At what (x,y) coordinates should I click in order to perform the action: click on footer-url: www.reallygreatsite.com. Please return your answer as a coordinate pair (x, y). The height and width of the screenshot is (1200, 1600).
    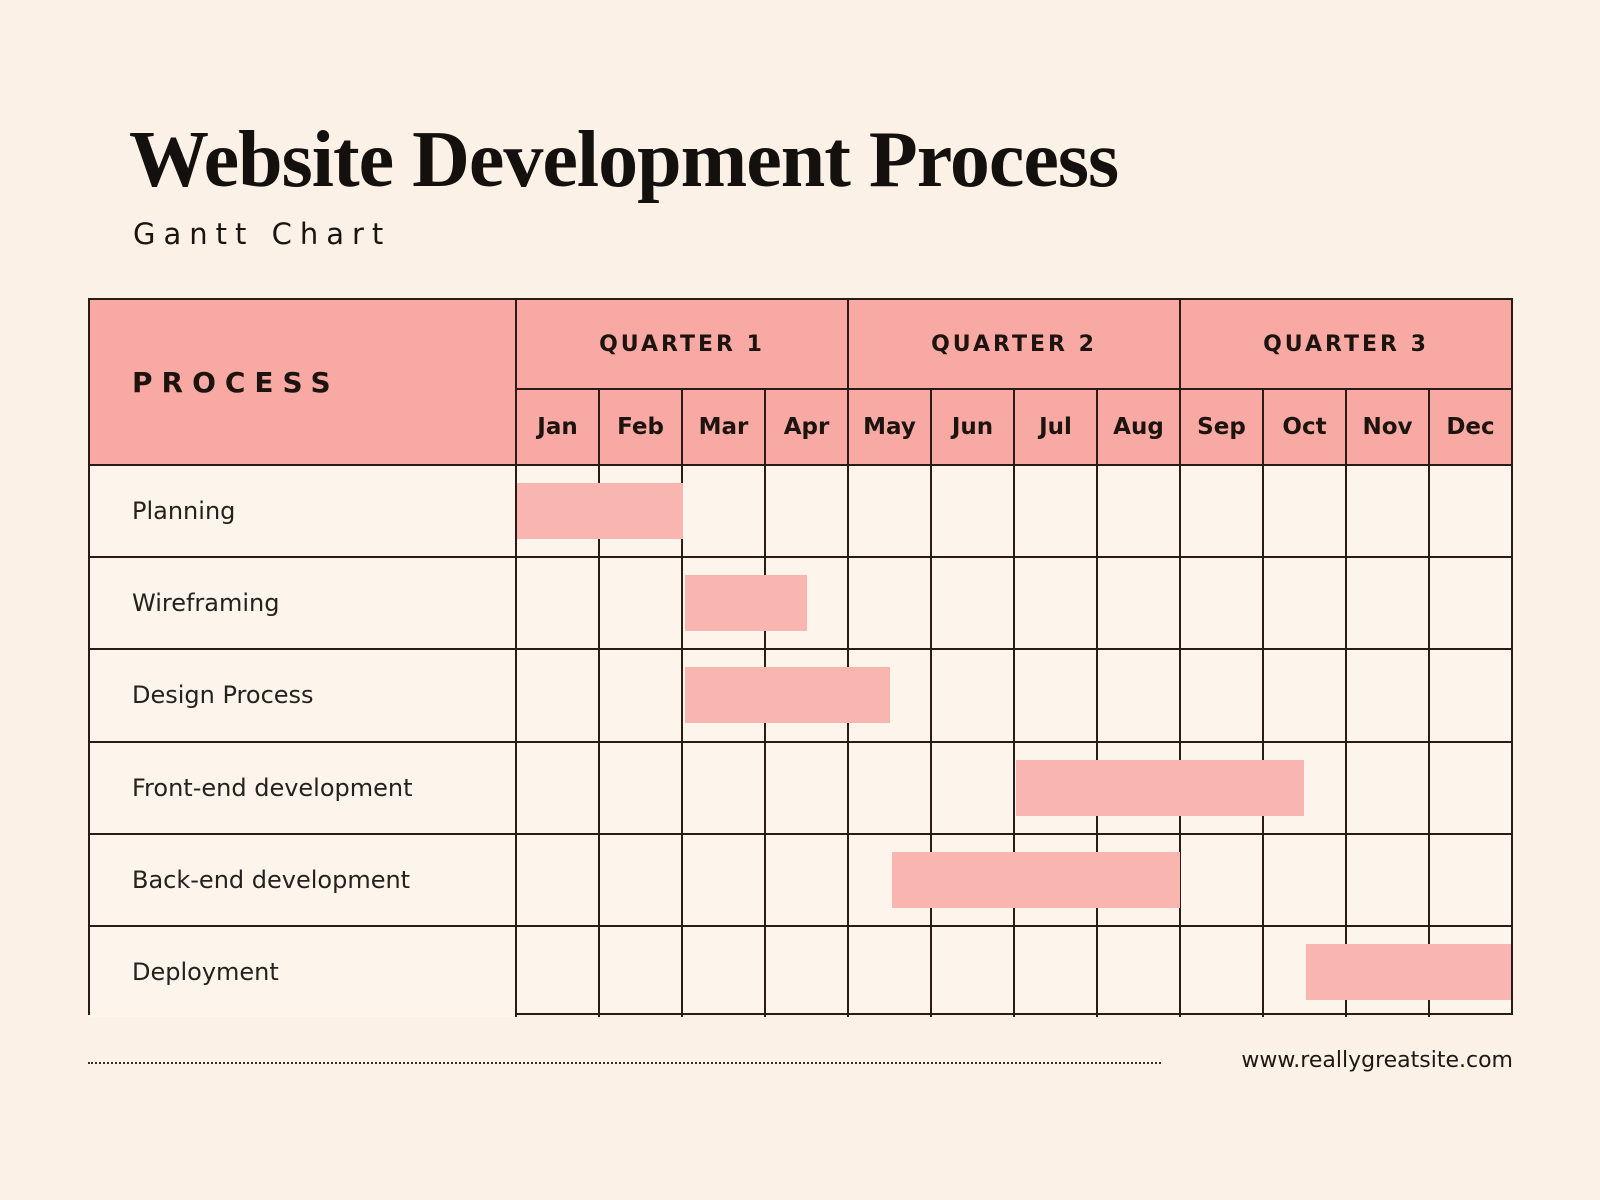
    Looking at the image, I should click on (1377, 1060).